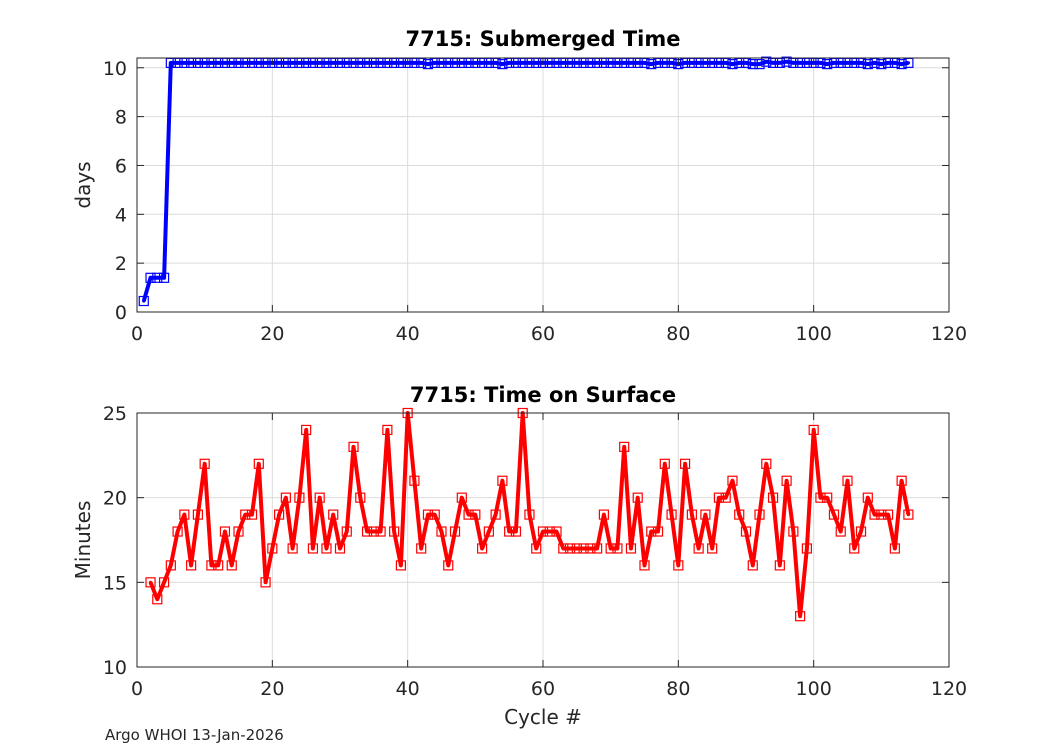 Image resolution: width=1050 pixels, height=750 pixels. What do you see at coordinates (949, 689) in the screenshot?
I see `x-tick-label: 120` at bounding box center [949, 689].